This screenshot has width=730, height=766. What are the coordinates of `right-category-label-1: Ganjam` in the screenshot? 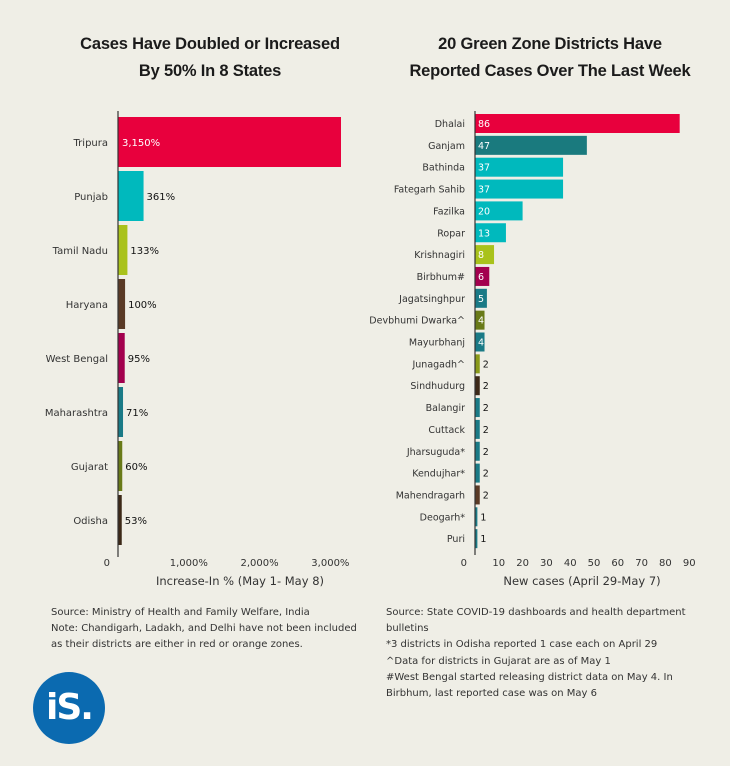 It's located at (446, 146).